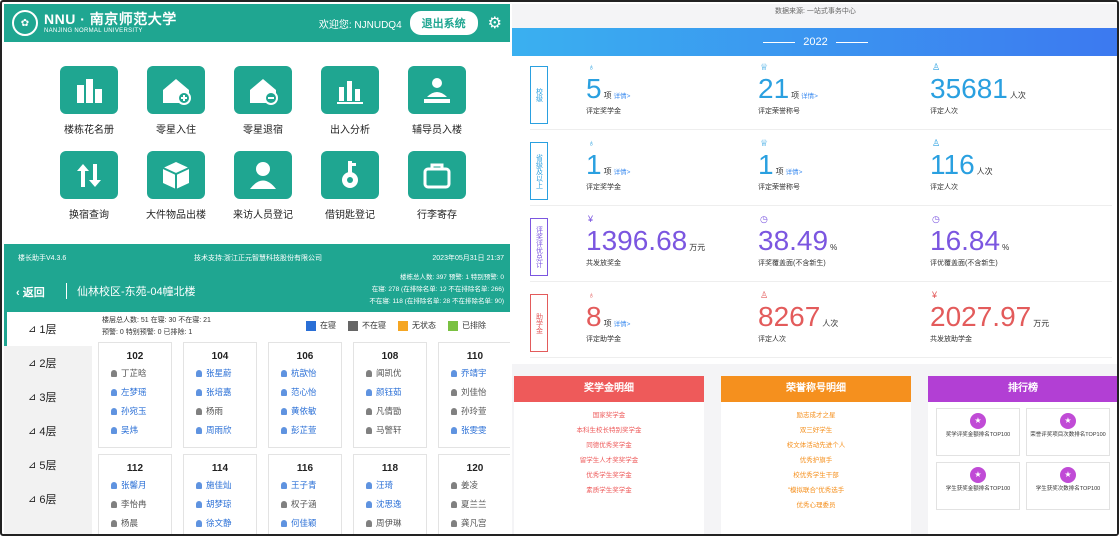  I want to click on card-list-item: 励志成才之星, so click(816, 415).